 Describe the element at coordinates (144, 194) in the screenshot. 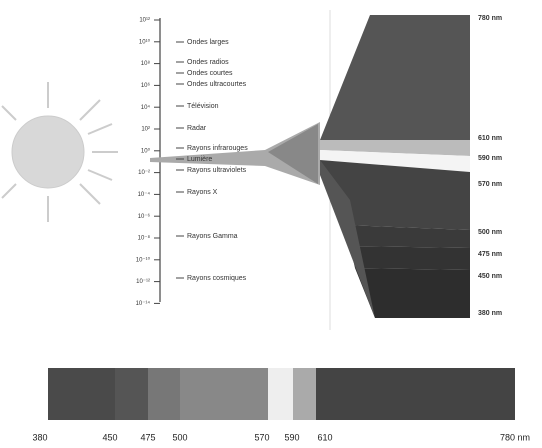

I see `scale-label: 10⁻⁴` at that location.